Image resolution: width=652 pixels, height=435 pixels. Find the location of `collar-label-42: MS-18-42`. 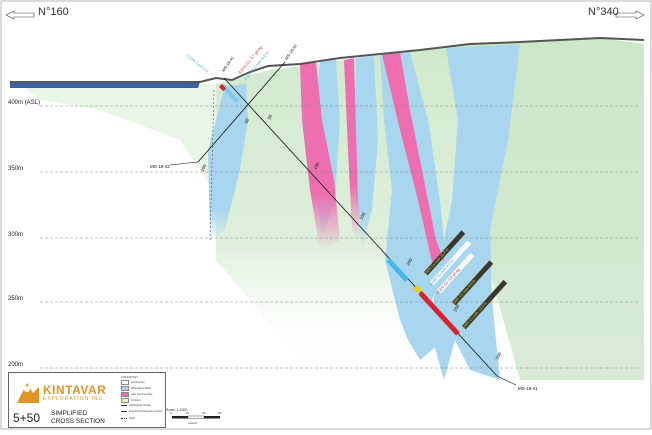

collar-label-42: MS-18-42 is located at coordinates (291, 52).